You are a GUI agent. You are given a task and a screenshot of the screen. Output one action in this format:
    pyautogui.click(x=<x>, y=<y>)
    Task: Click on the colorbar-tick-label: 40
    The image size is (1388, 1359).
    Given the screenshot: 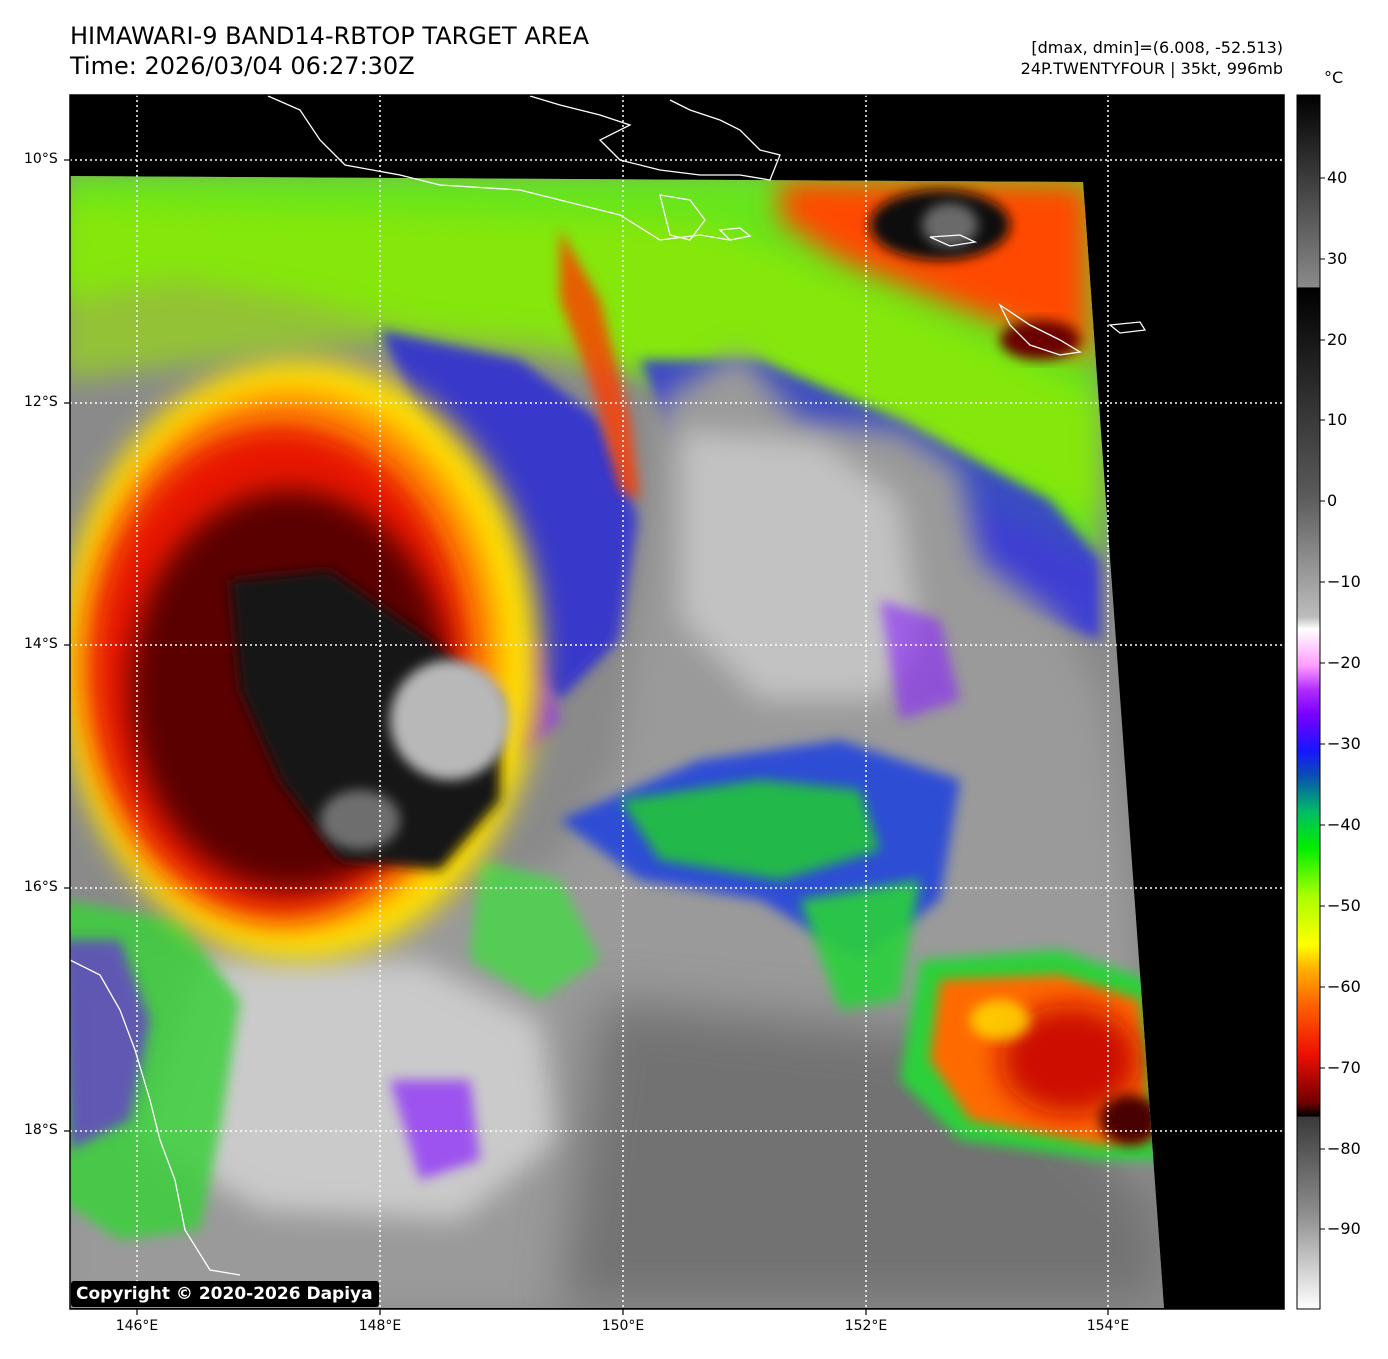 What is the action you would take?
    pyautogui.click(x=1337, y=177)
    